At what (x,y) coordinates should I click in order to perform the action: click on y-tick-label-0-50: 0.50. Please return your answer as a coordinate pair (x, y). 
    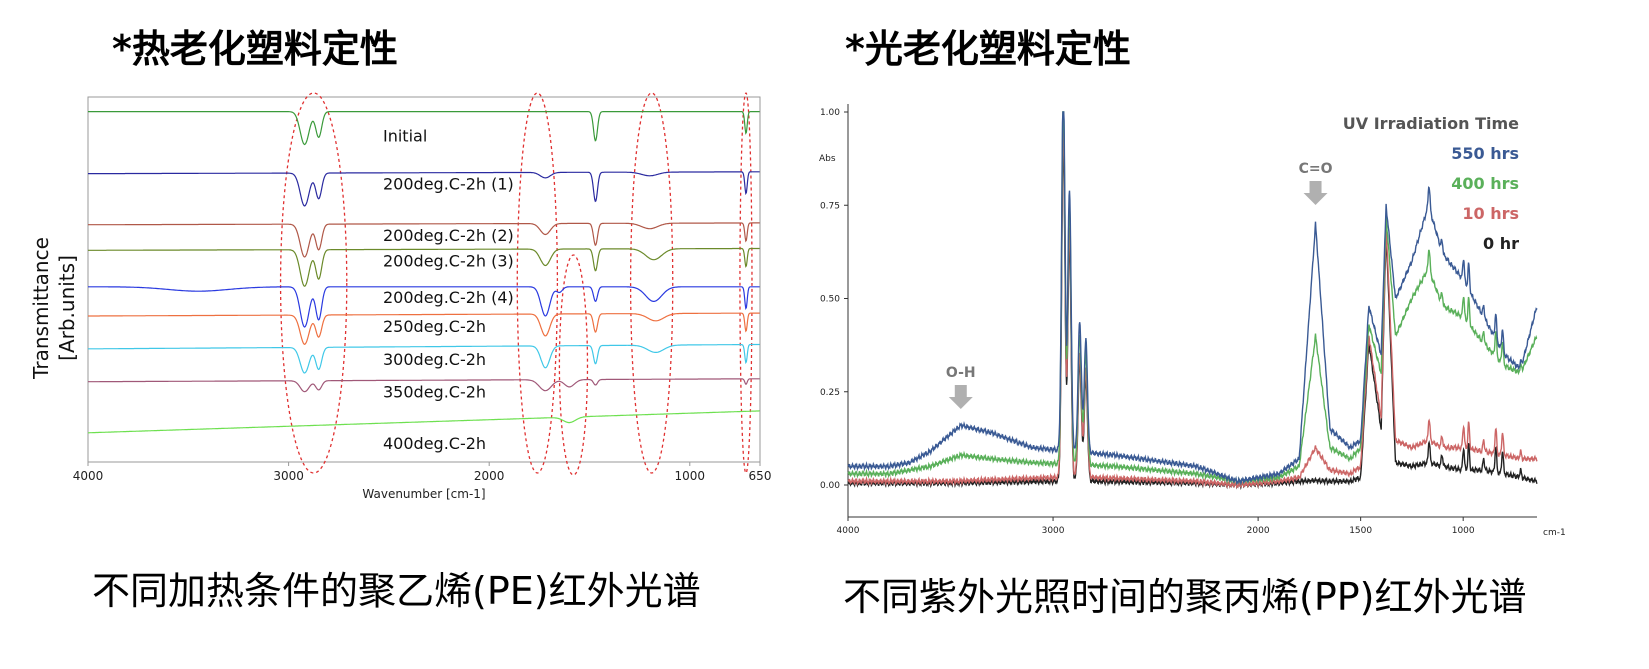
    Looking at the image, I should click on (830, 300).